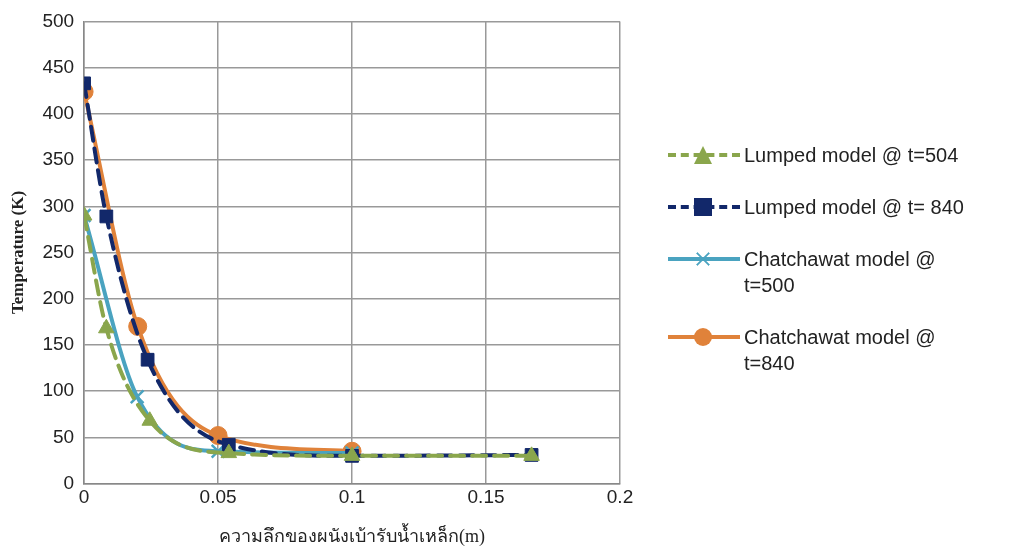 This screenshot has width=1022, height=552. I want to click on legend-label: Chatchawat model @ t=500, so click(840, 272).